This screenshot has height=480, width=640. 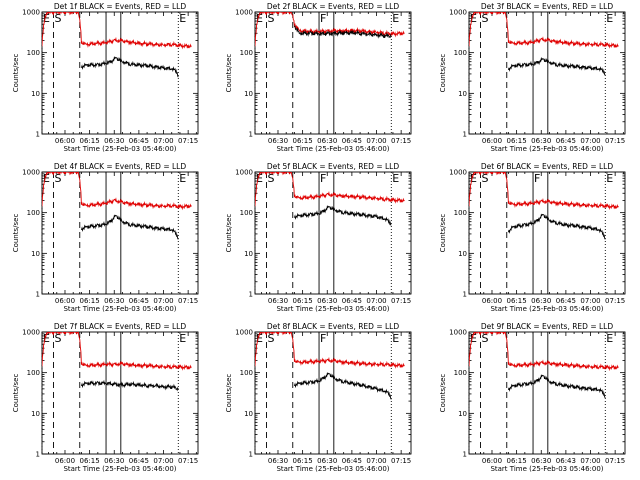 What do you see at coordinates (333, 166) in the screenshot?
I see `panel-title: Det 5f BLACK = Events, RED = LLD` at bounding box center [333, 166].